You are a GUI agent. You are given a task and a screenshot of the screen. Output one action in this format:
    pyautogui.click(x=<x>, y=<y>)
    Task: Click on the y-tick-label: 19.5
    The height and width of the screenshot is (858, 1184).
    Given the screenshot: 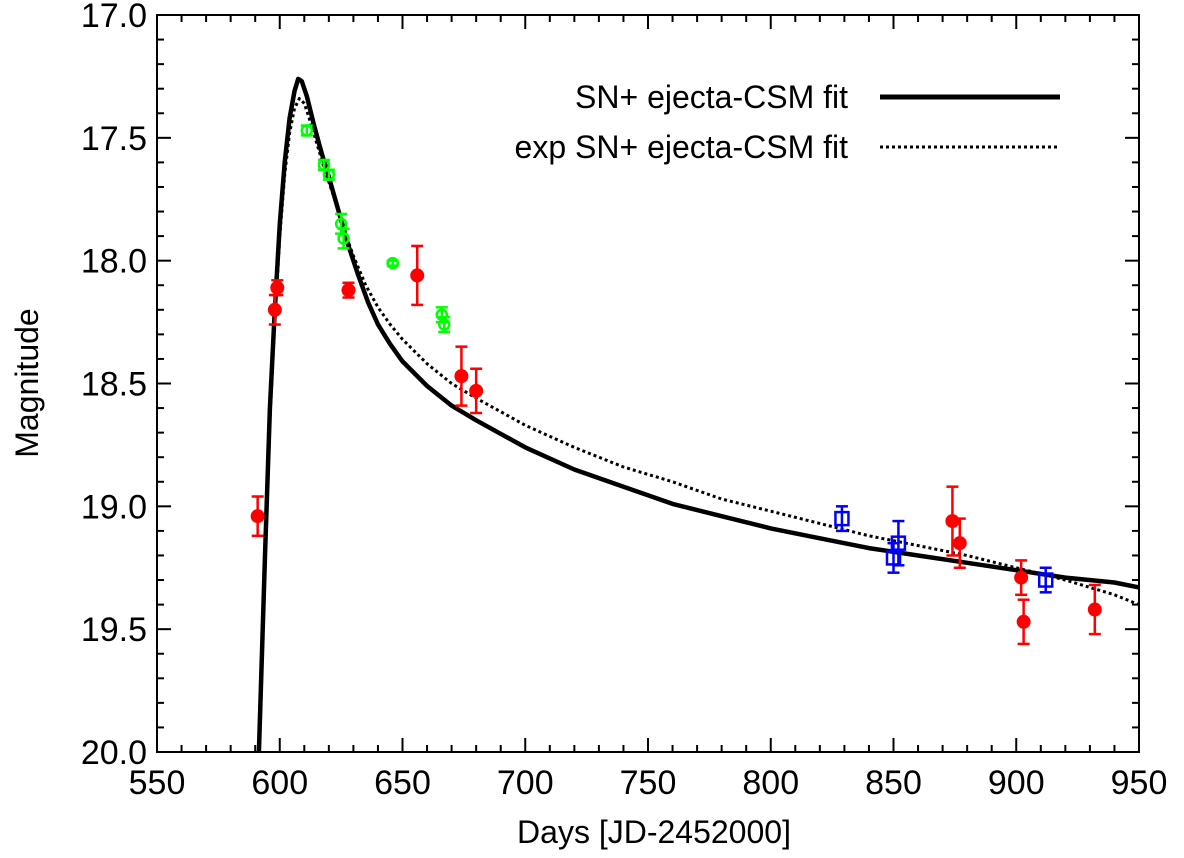 What is the action you would take?
    pyautogui.click(x=114, y=630)
    